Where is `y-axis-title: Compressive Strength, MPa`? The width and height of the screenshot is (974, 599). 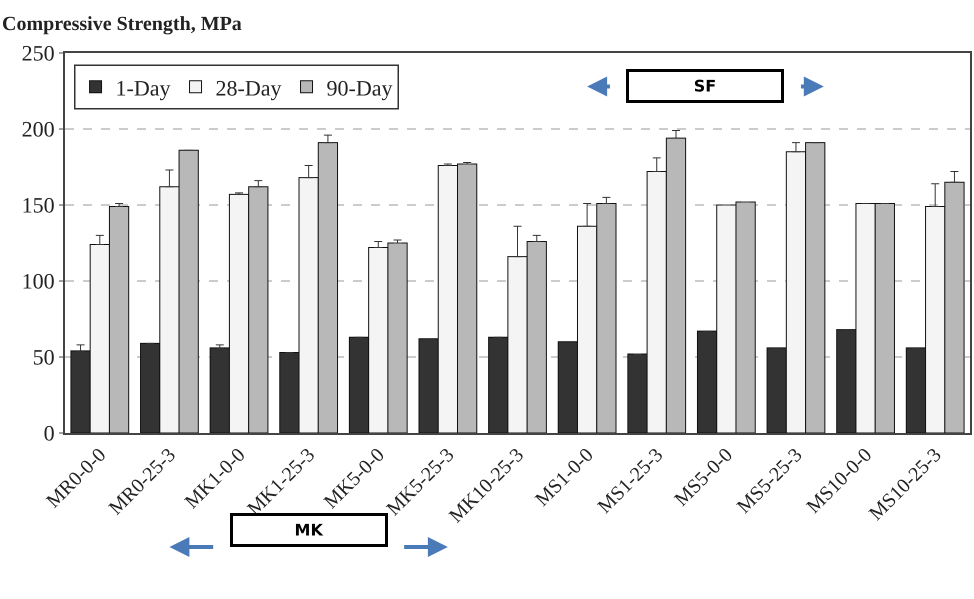 y-axis-title: Compressive Strength, MPa is located at coordinates (122, 24).